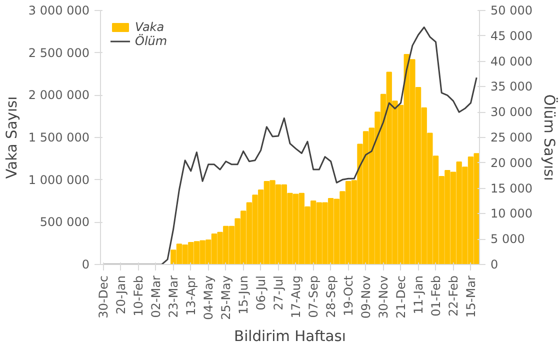 The image size is (560, 347). I want to click on y2-tick-label: 0, so click(494, 265).